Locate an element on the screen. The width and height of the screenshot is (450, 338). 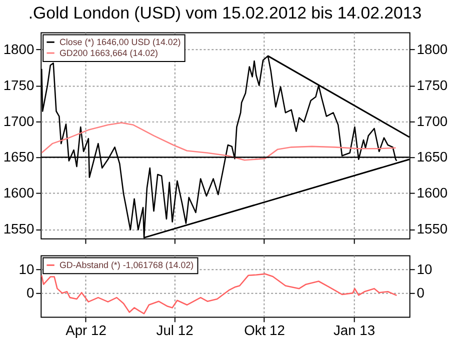
legend-label: Close (*) 1646,00 USD (14.02) is located at coordinates (120, 42).